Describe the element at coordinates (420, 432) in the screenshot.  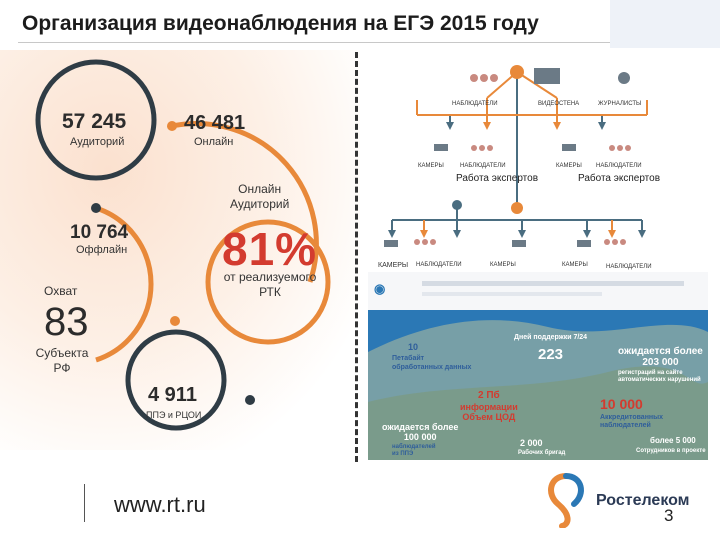
I see `map-expected-100k: ожидается более 100 000` at that location.